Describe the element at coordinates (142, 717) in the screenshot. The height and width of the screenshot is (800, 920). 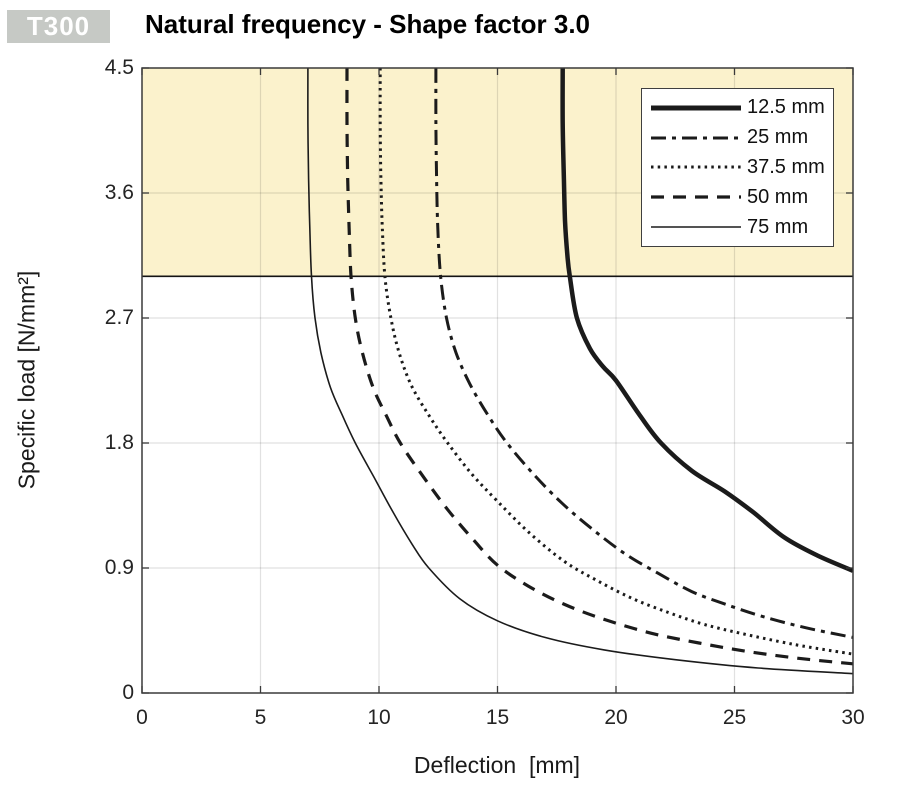
I see `x-tick-label: 0` at that location.